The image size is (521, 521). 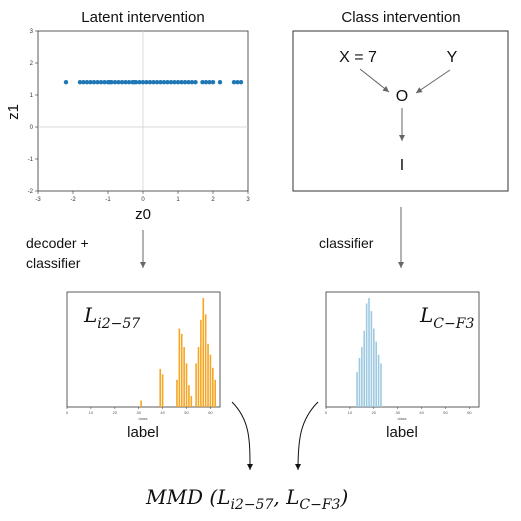 What do you see at coordinates (402, 432) in the screenshot?
I see `right-hist-x-label: label` at bounding box center [402, 432].